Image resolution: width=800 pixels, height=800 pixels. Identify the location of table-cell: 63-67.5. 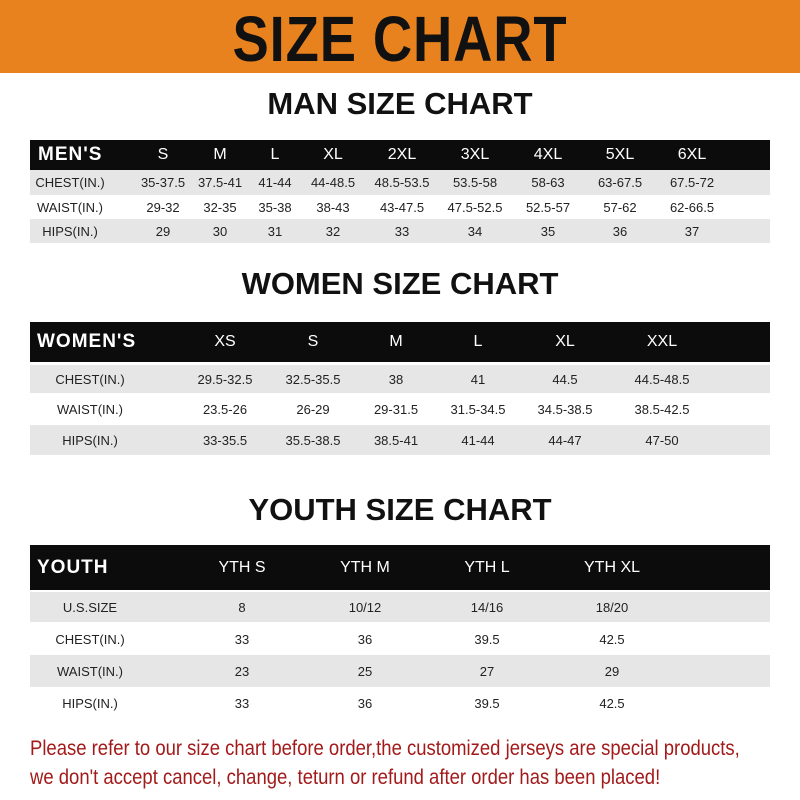
(620, 182).